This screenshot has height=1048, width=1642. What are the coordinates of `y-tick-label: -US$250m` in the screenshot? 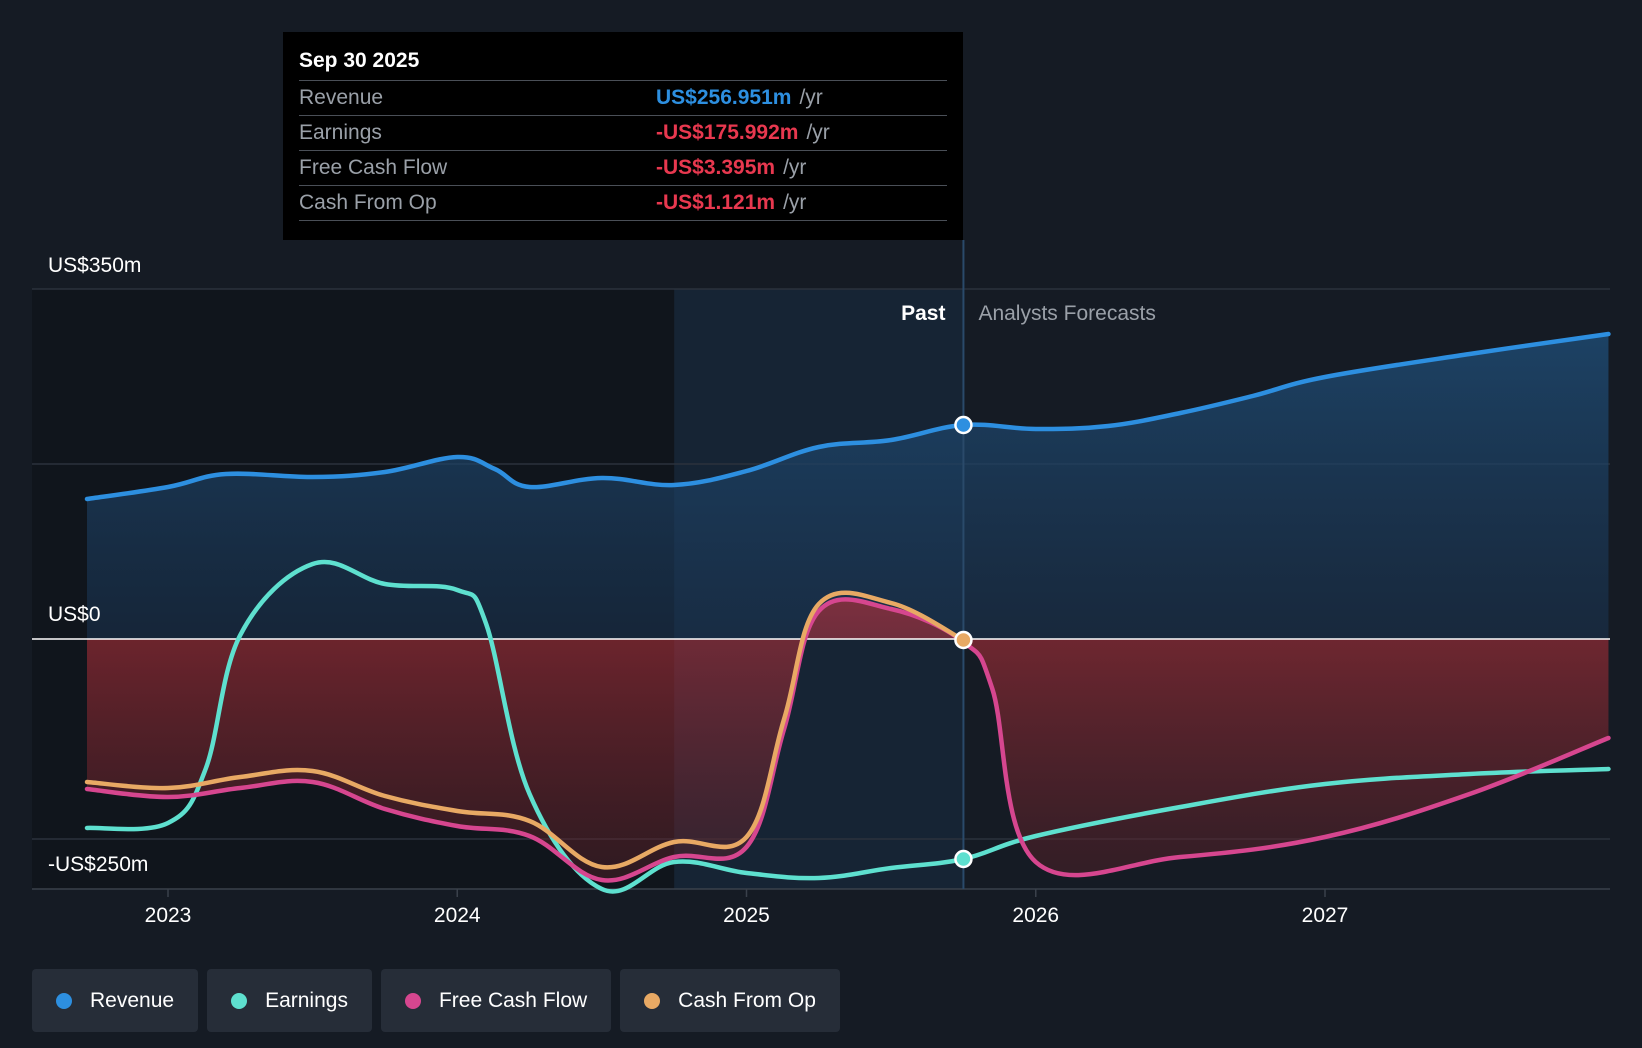 It's located at (98, 864).